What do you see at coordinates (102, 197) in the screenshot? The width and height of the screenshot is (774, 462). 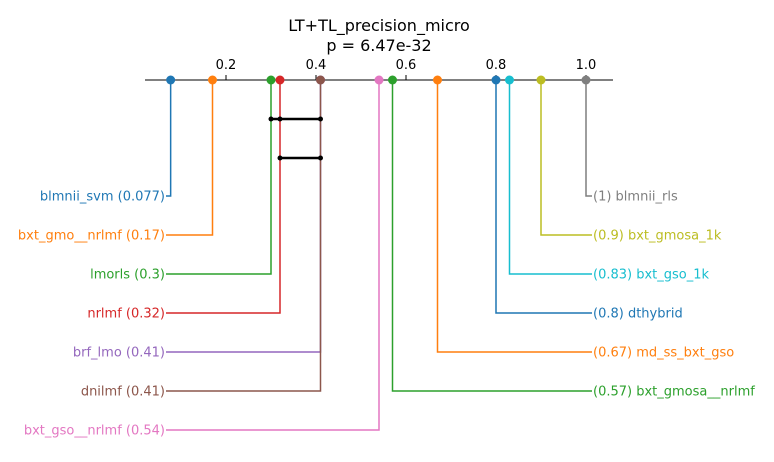 I see `method-label: blmnii_svm (0.077)` at bounding box center [102, 197].